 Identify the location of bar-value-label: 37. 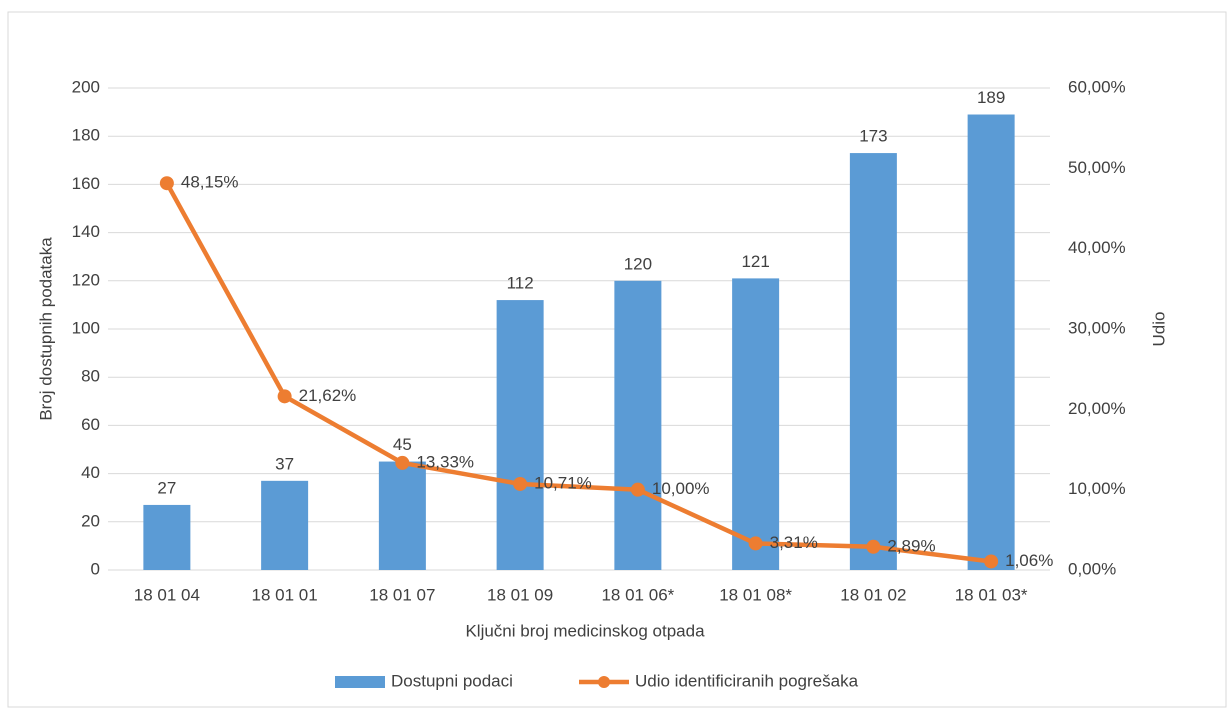
(284, 463).